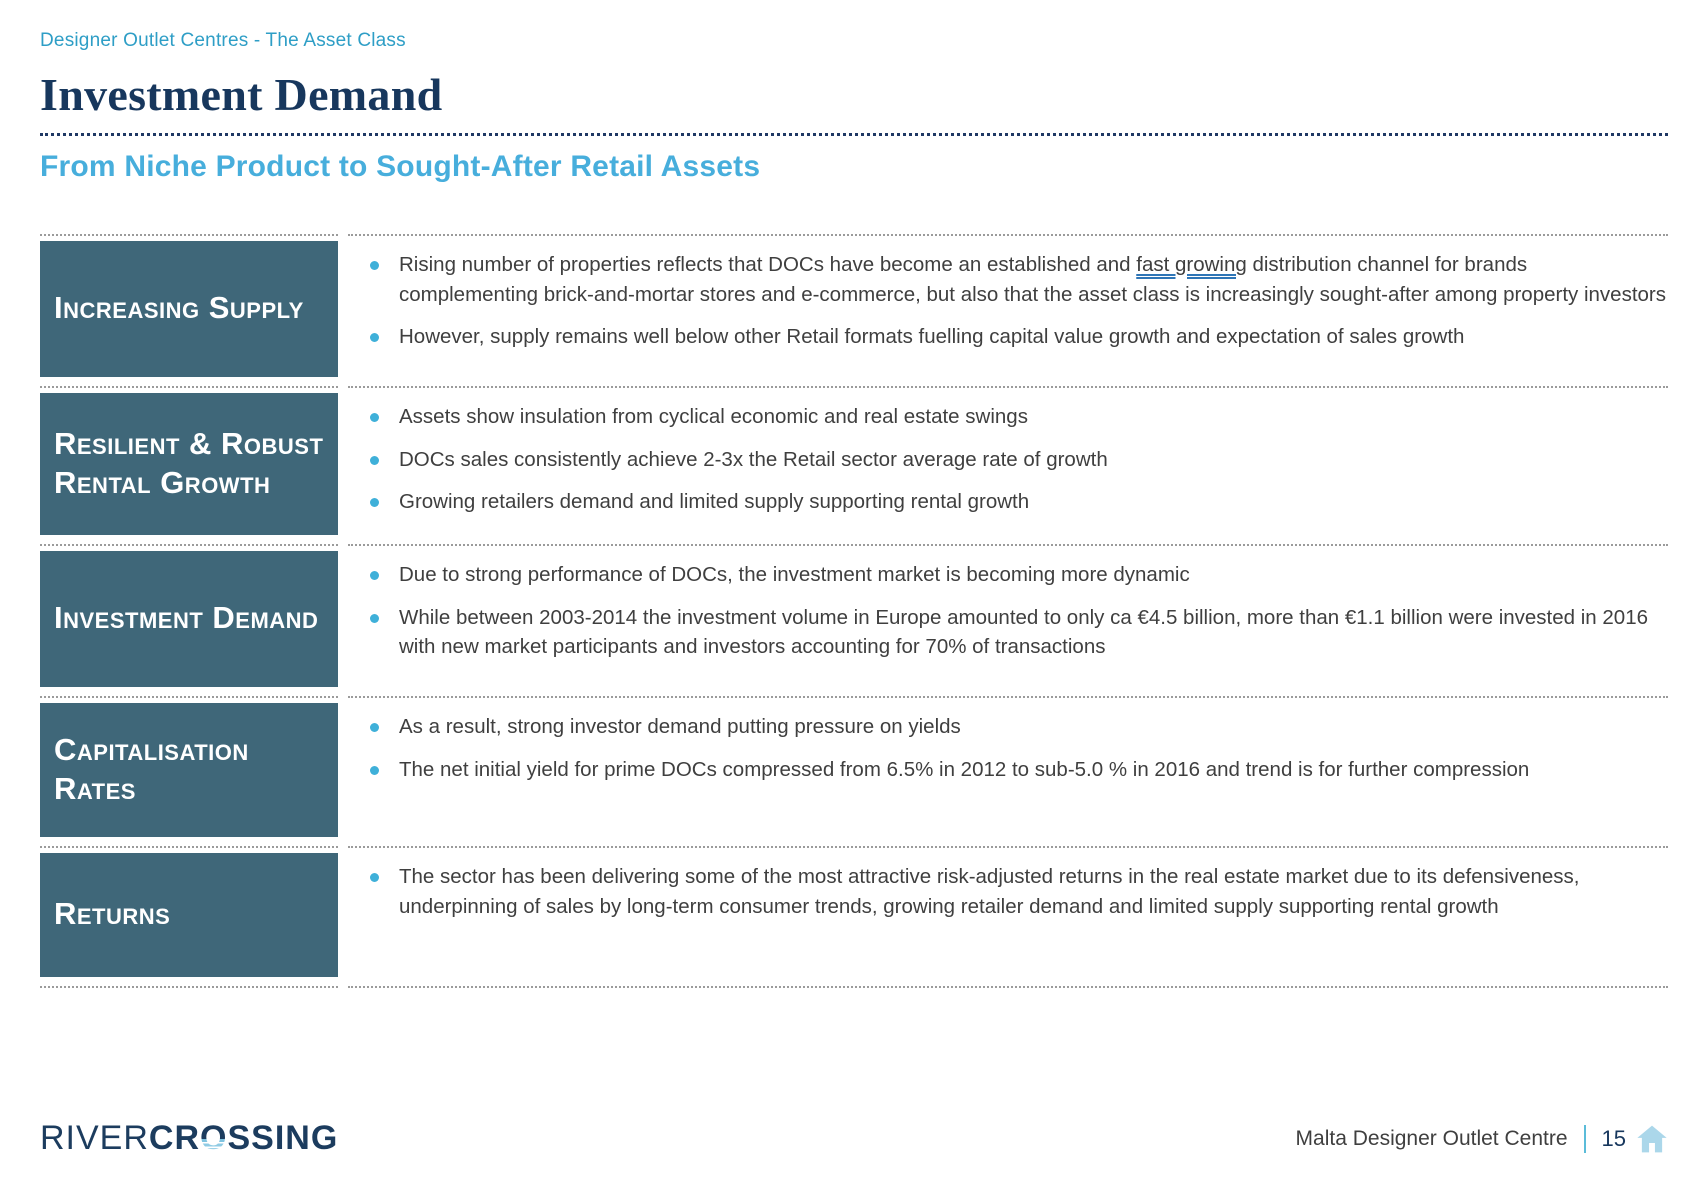 The height and width of the screenshot is (1180, 1700). I want to click on page-number: 15, so click(1613, 1138).